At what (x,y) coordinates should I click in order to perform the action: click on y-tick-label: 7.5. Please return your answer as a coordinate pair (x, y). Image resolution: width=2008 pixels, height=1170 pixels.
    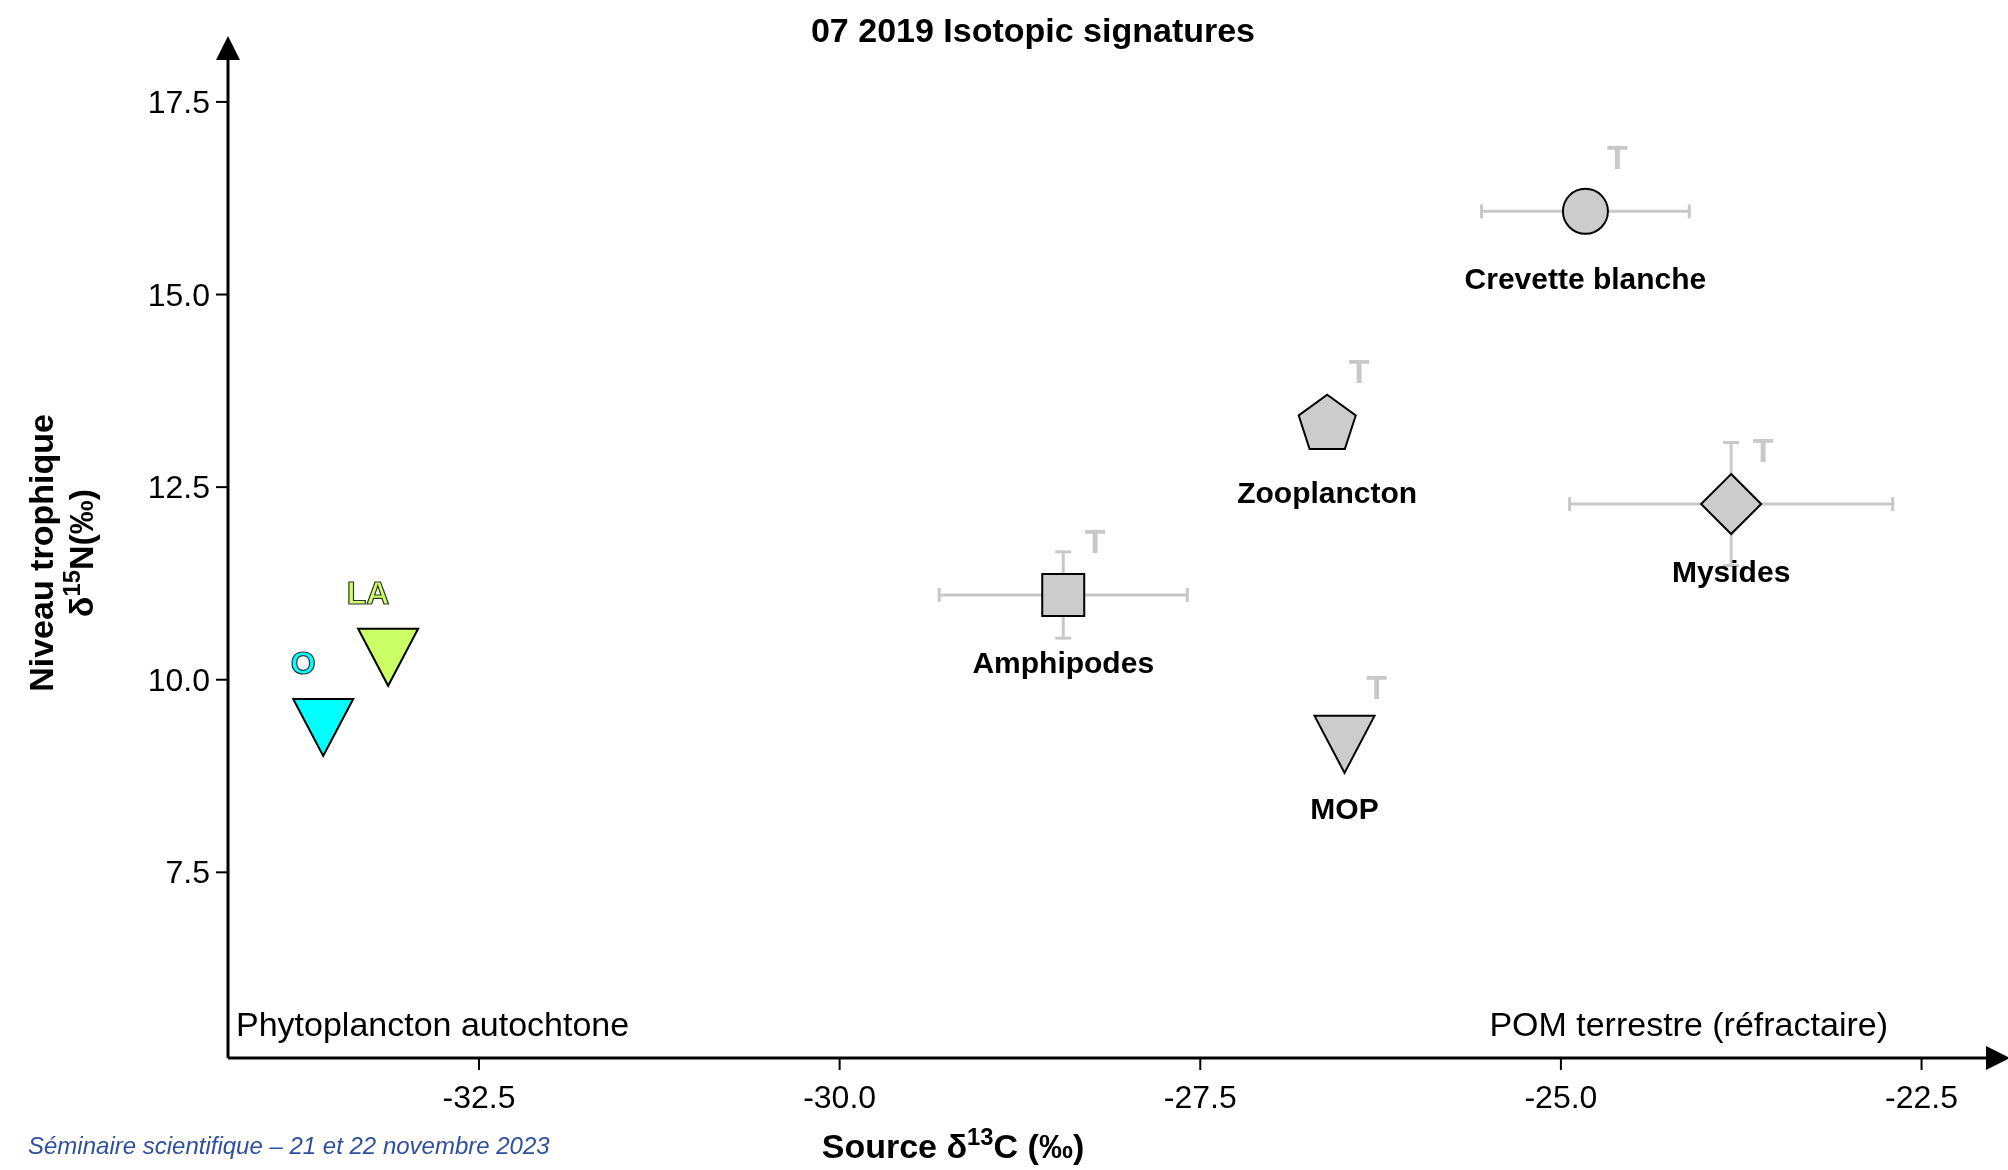
    Looking at the image, I should click on (187, 872).